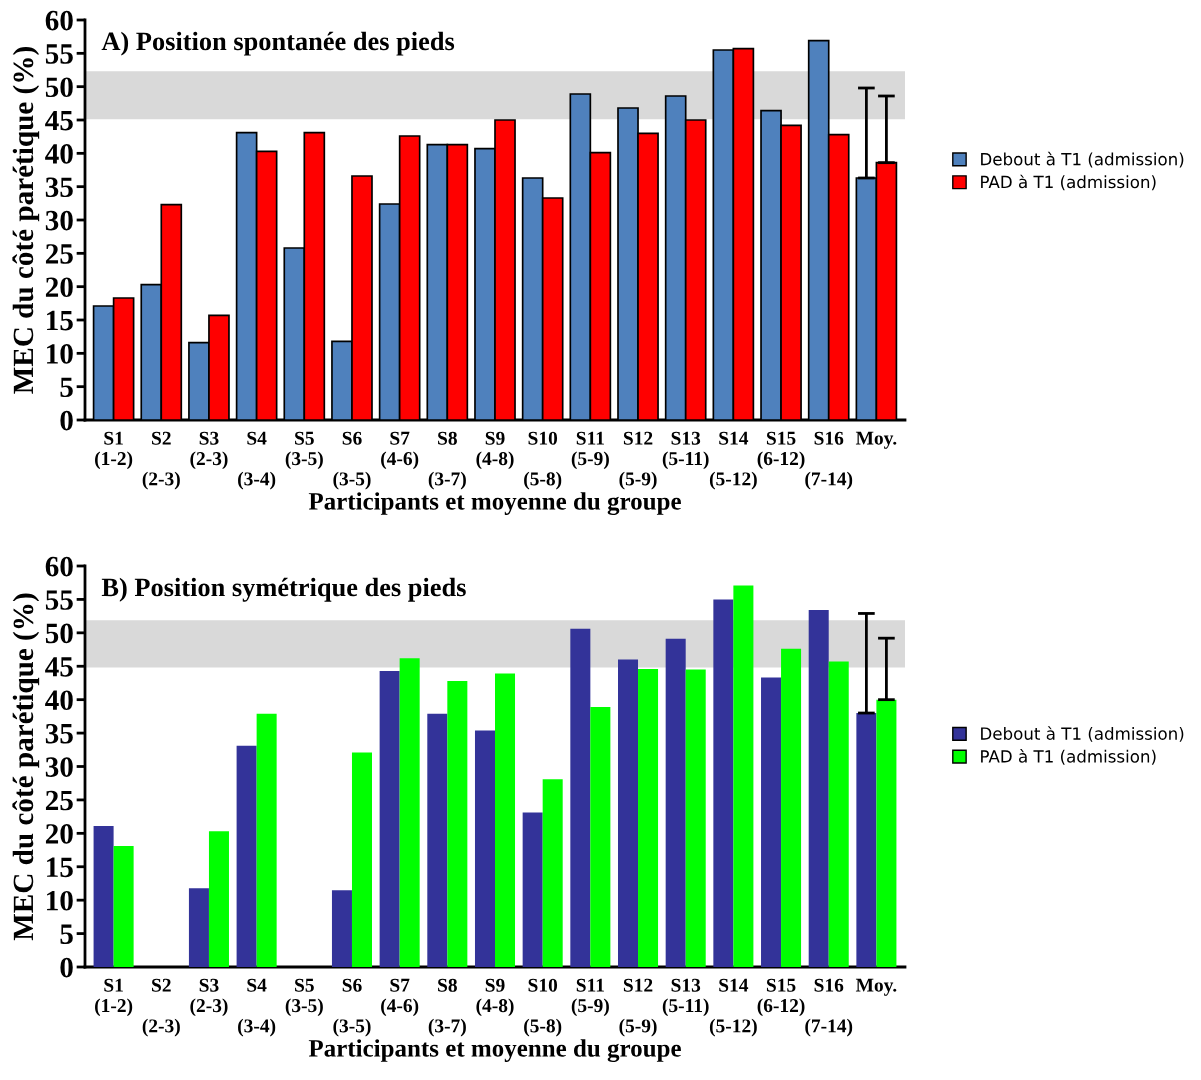  I want to click on chart-title: B) Position symétrique des pieds, so click(283, 589).